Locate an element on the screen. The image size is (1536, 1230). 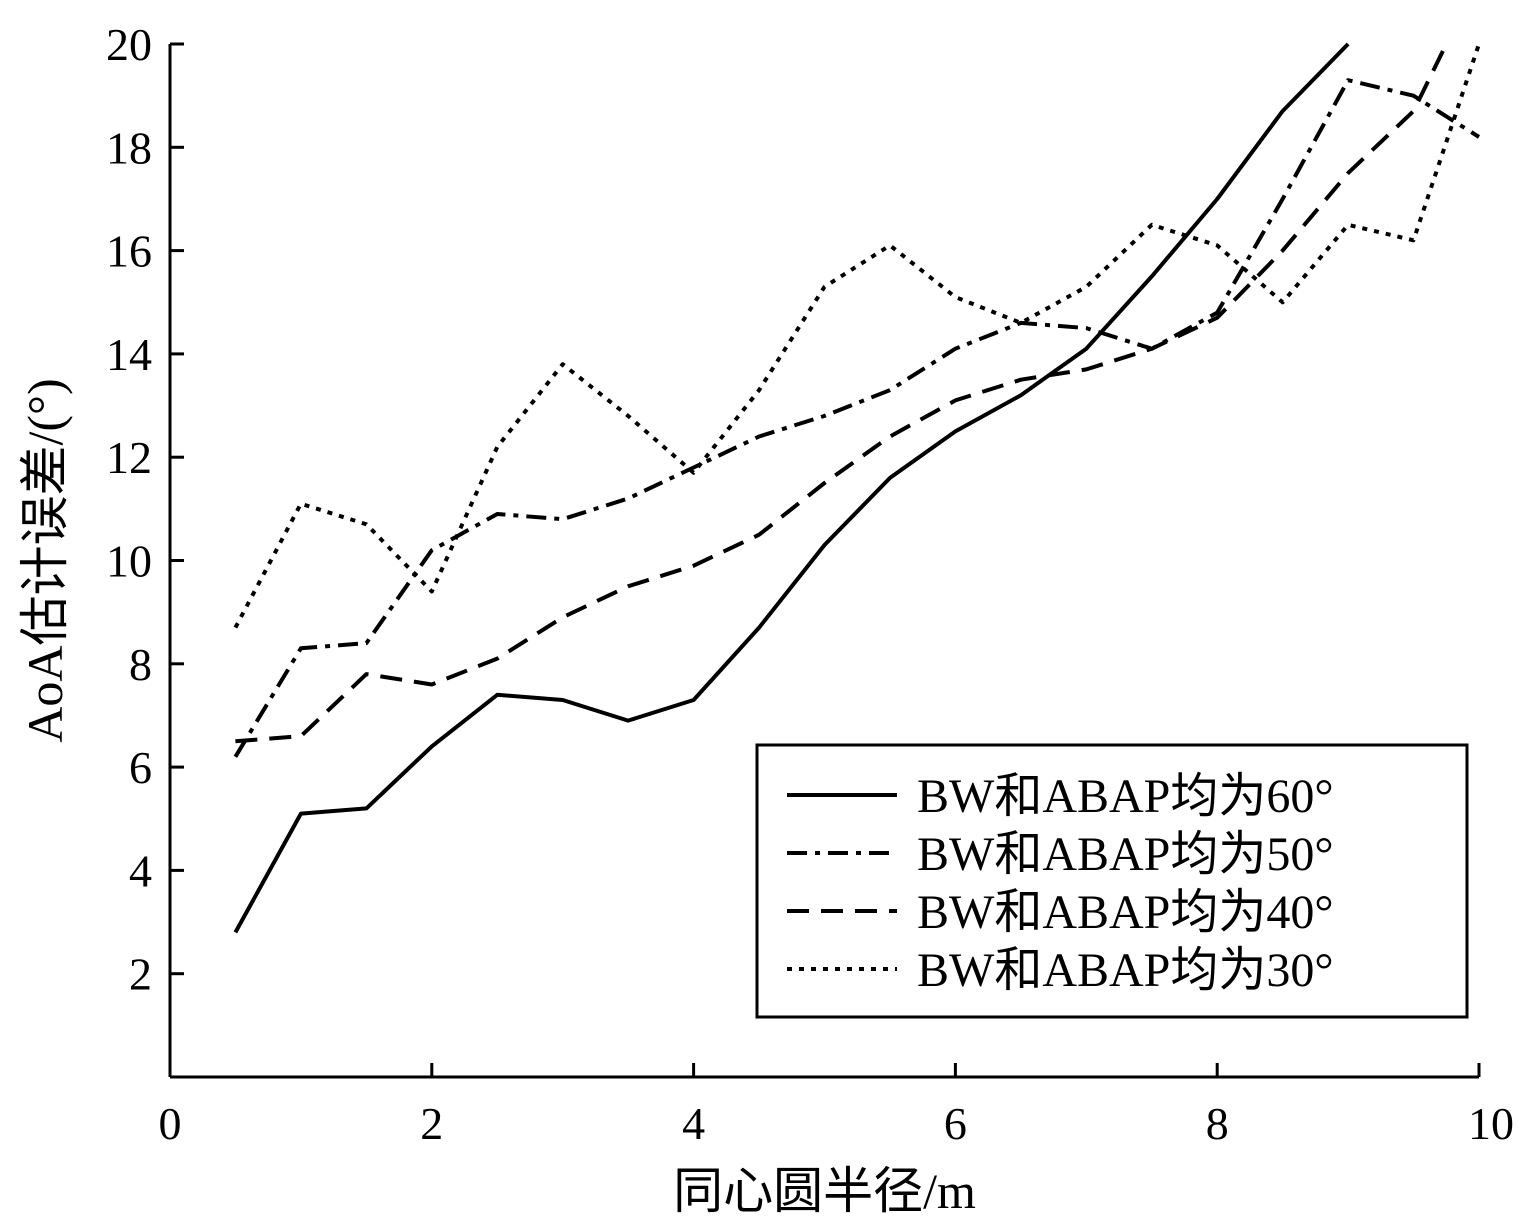
y-tick-label: 4 is located at coordinates (140, 870).